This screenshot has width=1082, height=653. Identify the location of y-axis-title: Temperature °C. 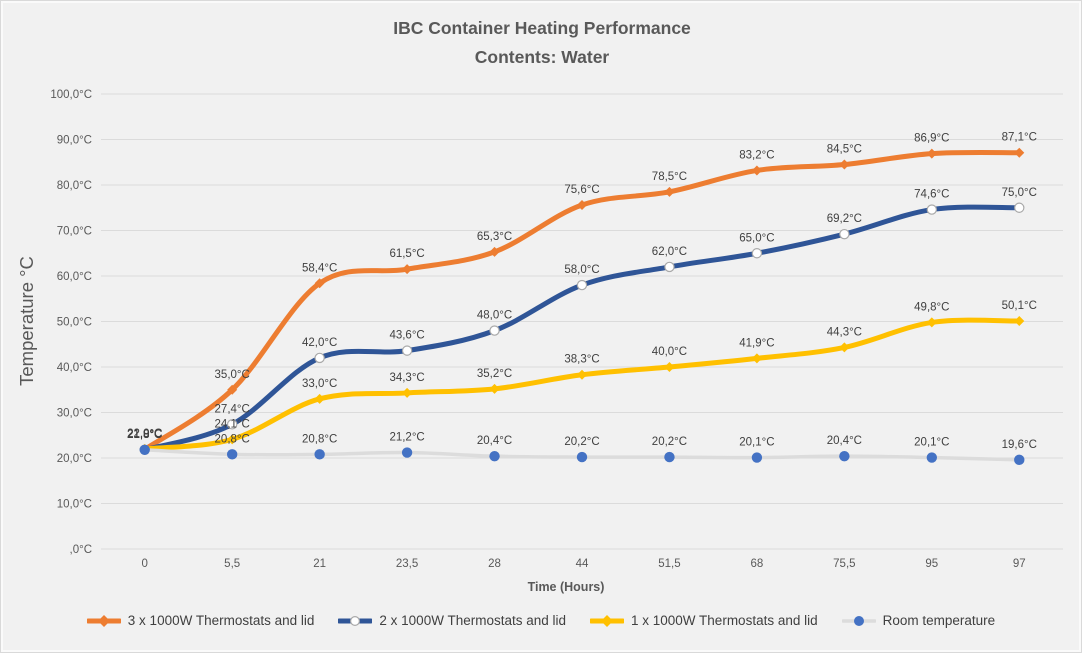
(26, 321).